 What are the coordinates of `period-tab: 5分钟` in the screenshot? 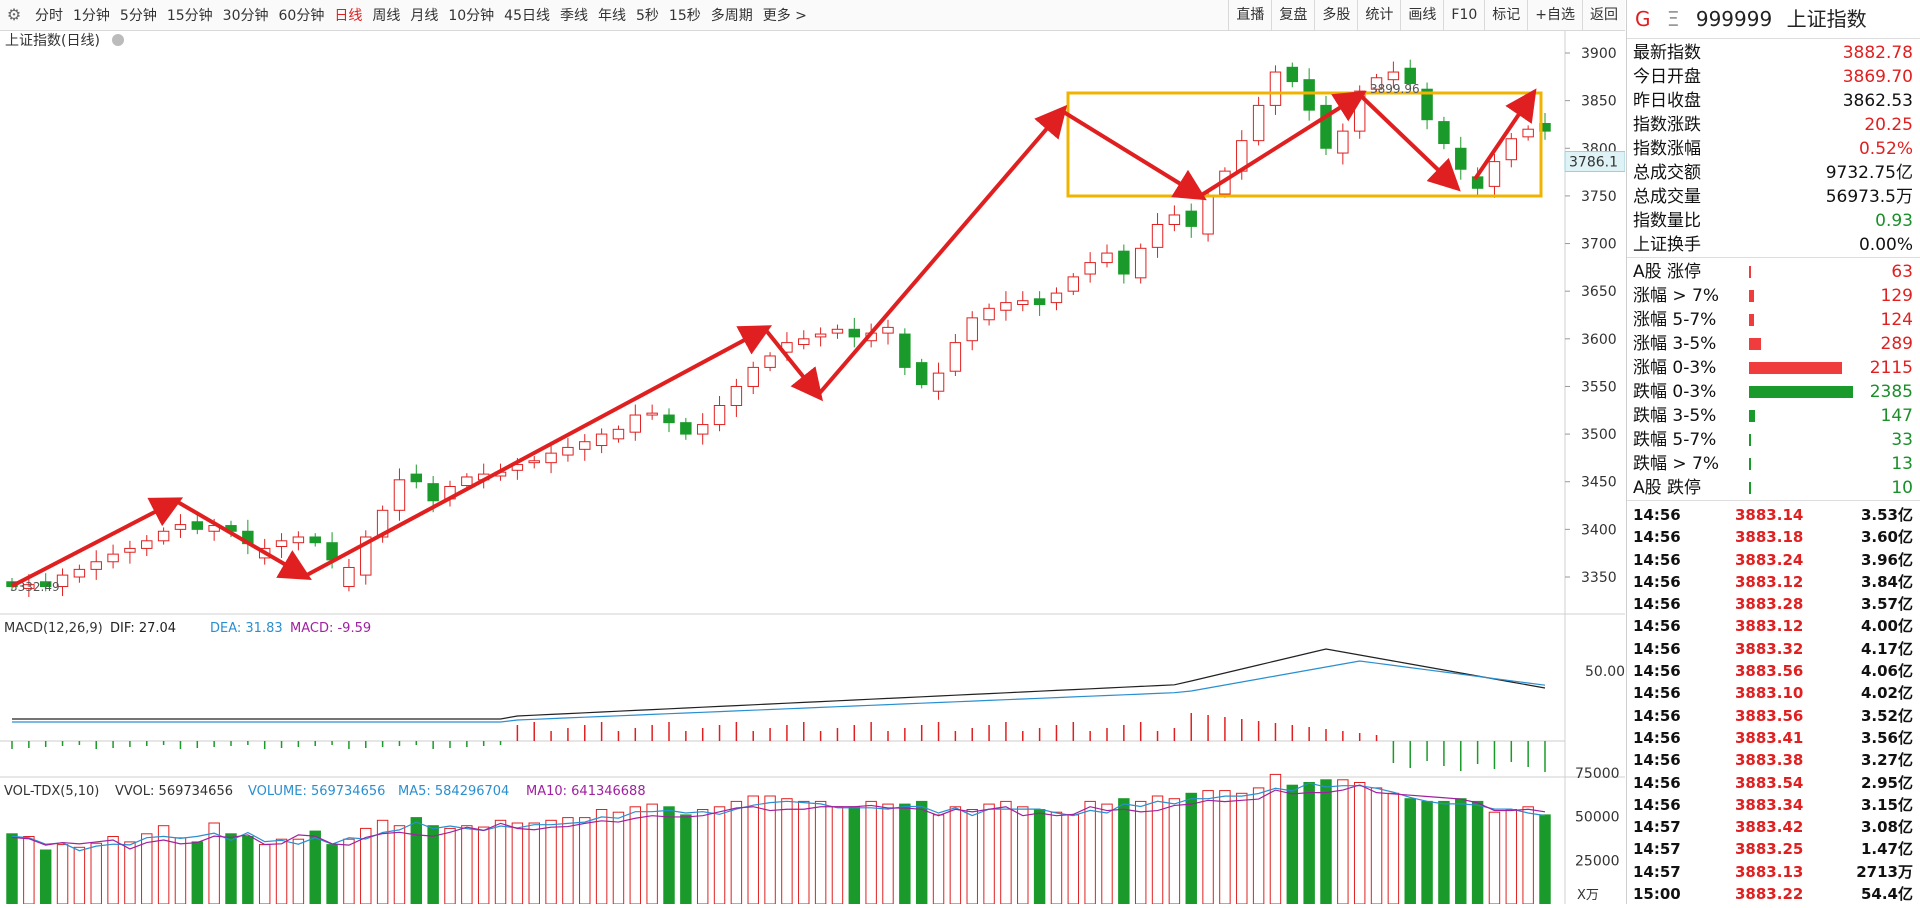 It's located at (138, 16).